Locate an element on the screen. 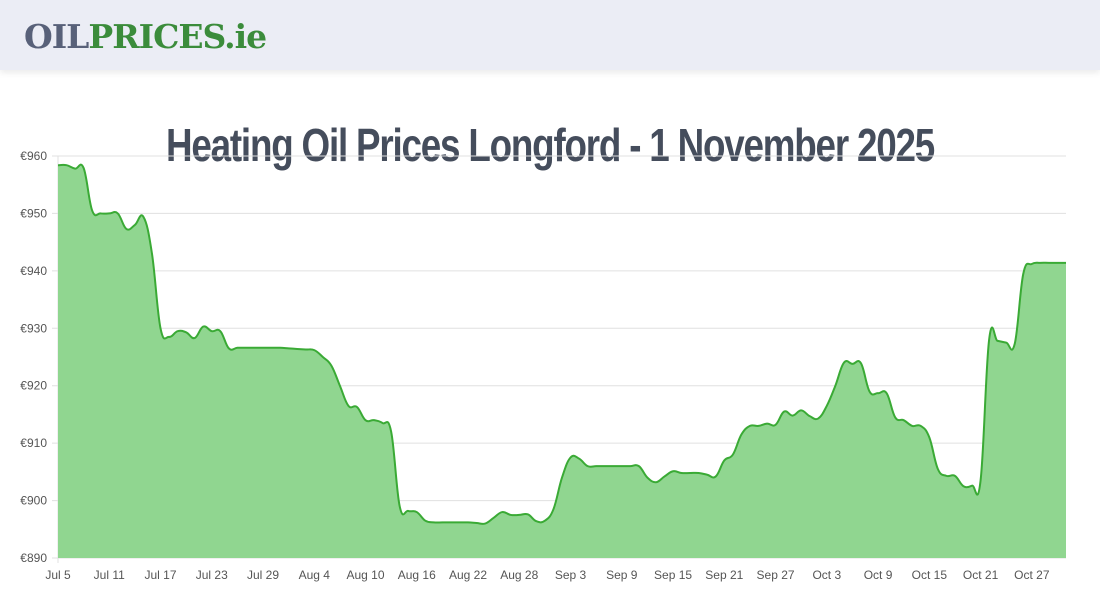 Image resolution: width=1100 pixels, height=605 pixels. x-tick-label: Sep 9 is located at coordinates (622, 575).